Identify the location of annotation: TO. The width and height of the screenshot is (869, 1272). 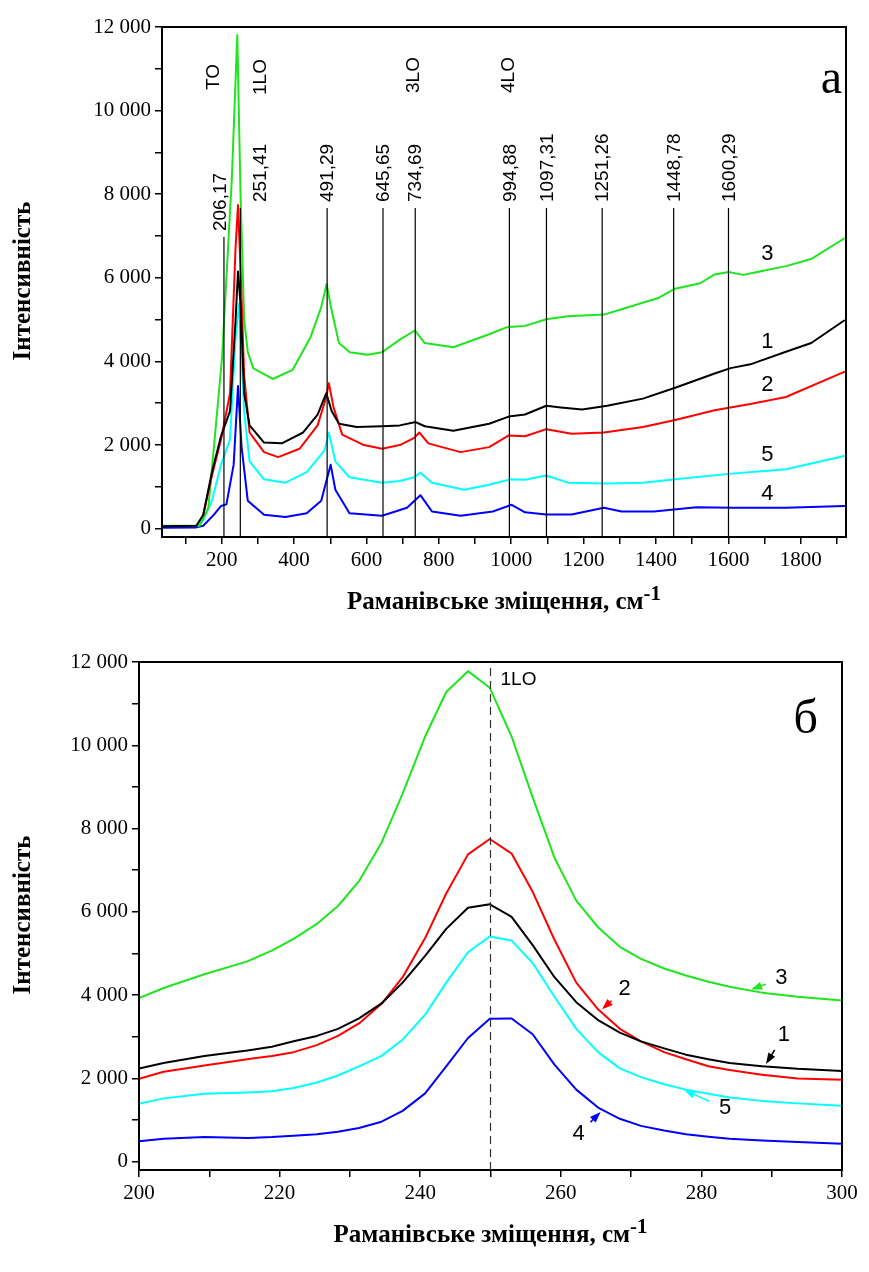
(213, 77).